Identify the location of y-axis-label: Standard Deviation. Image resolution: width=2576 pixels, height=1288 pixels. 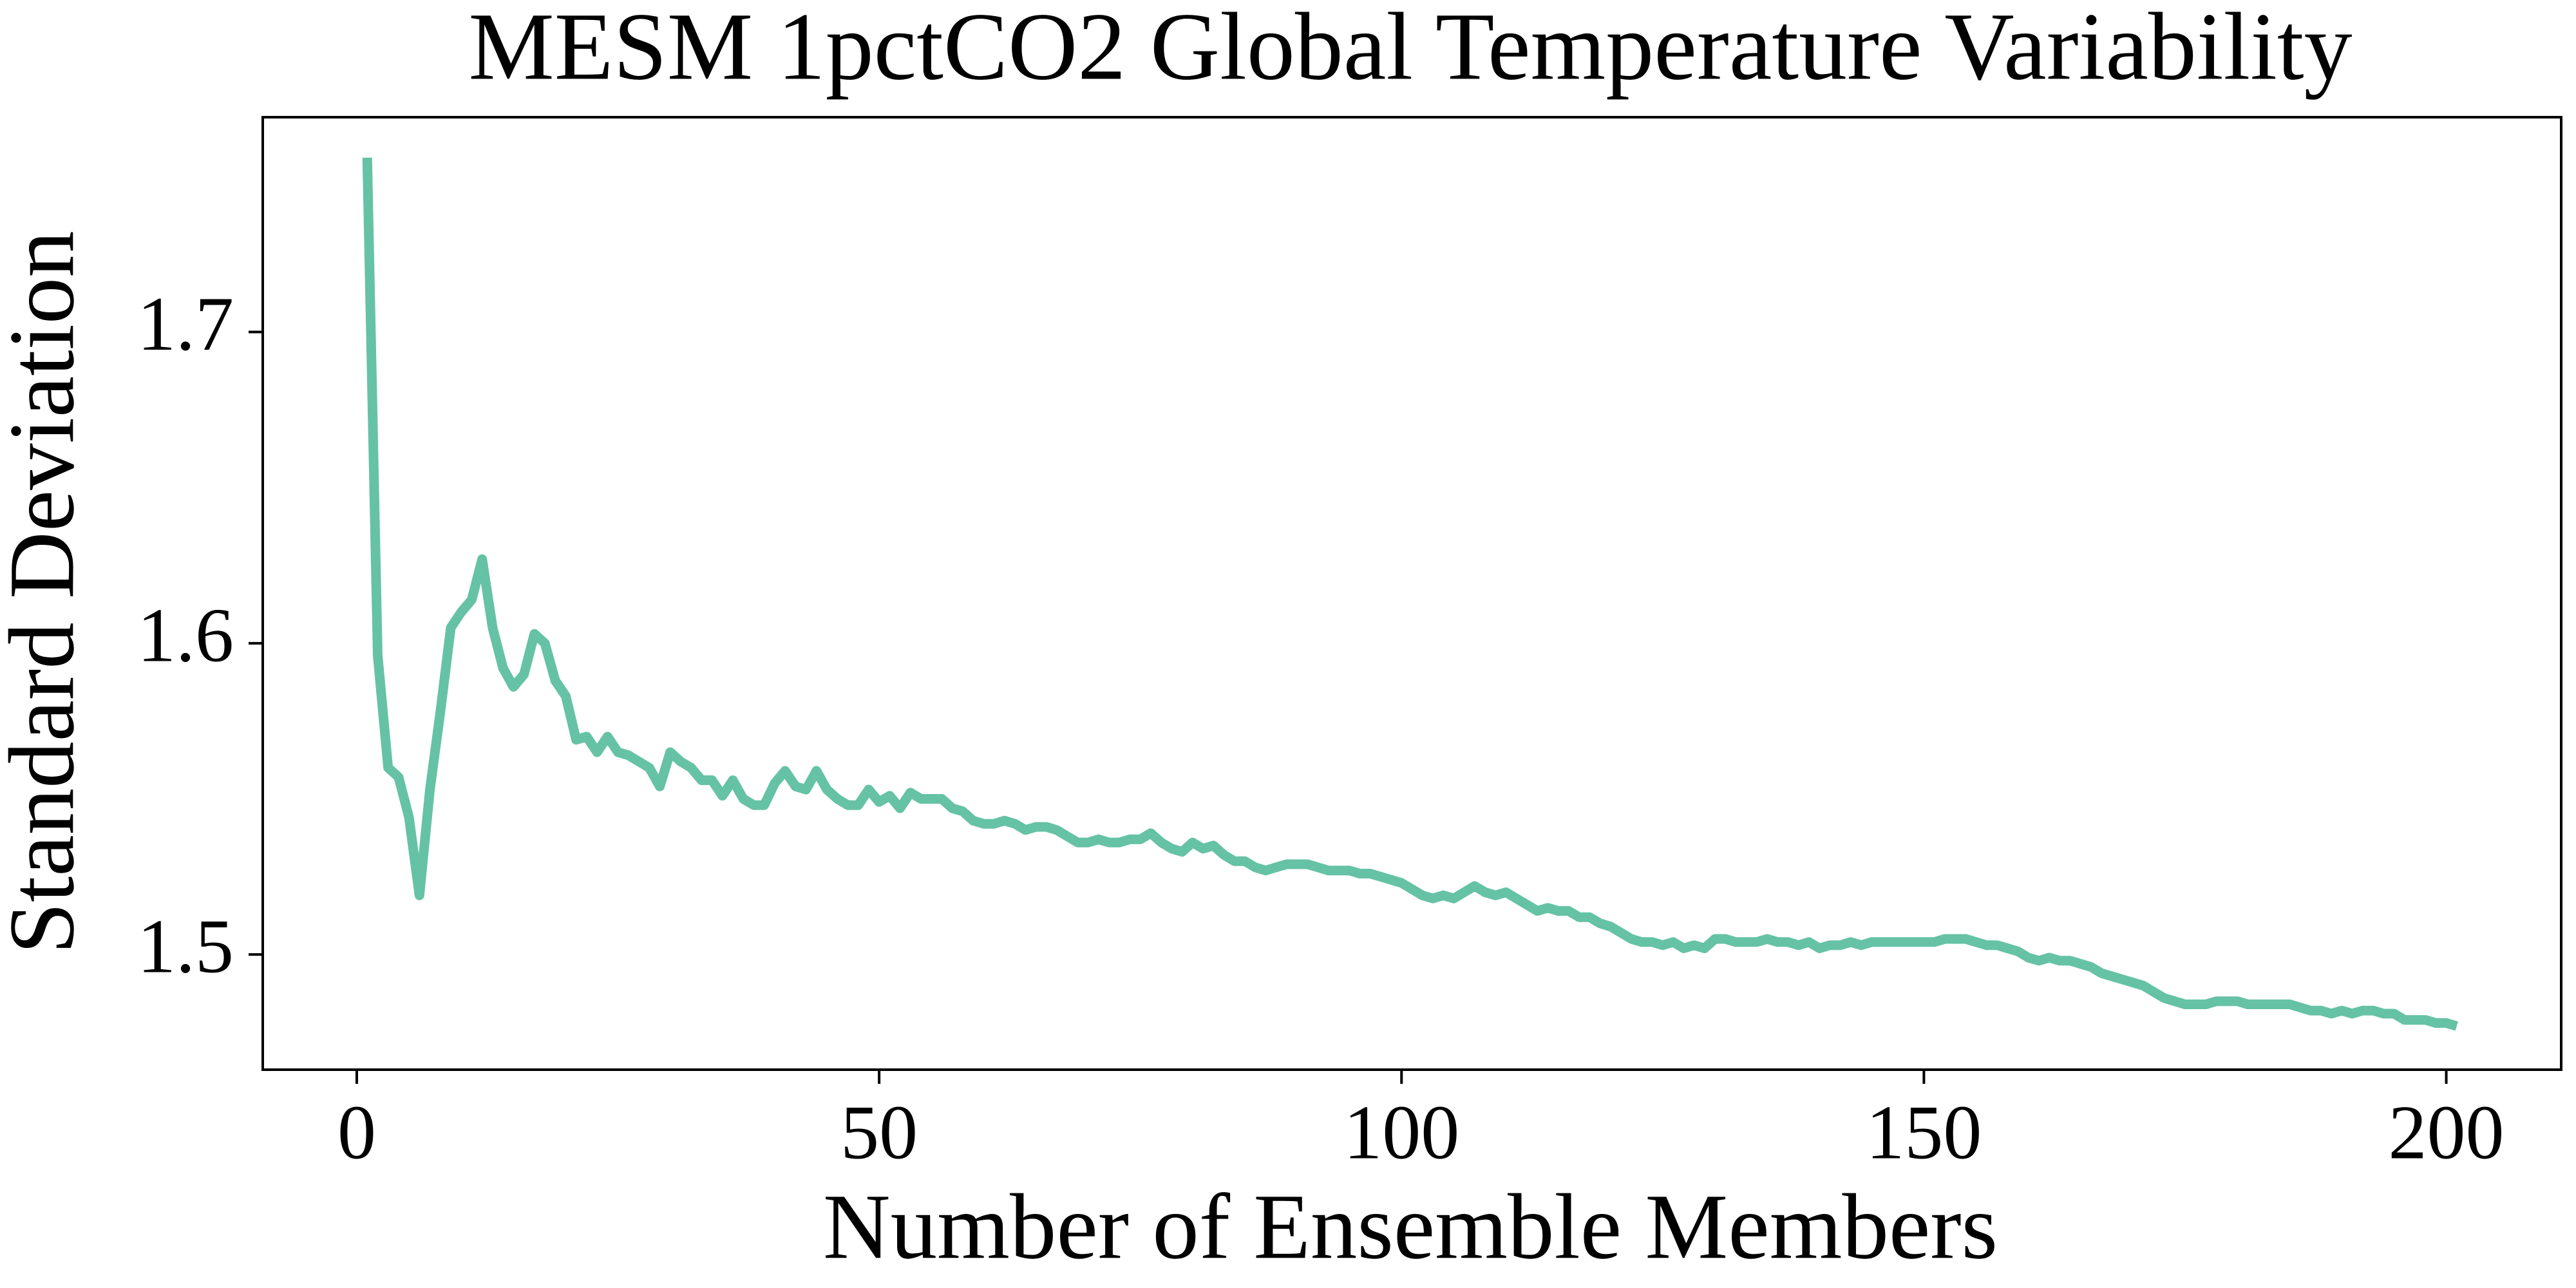
(46, 592).